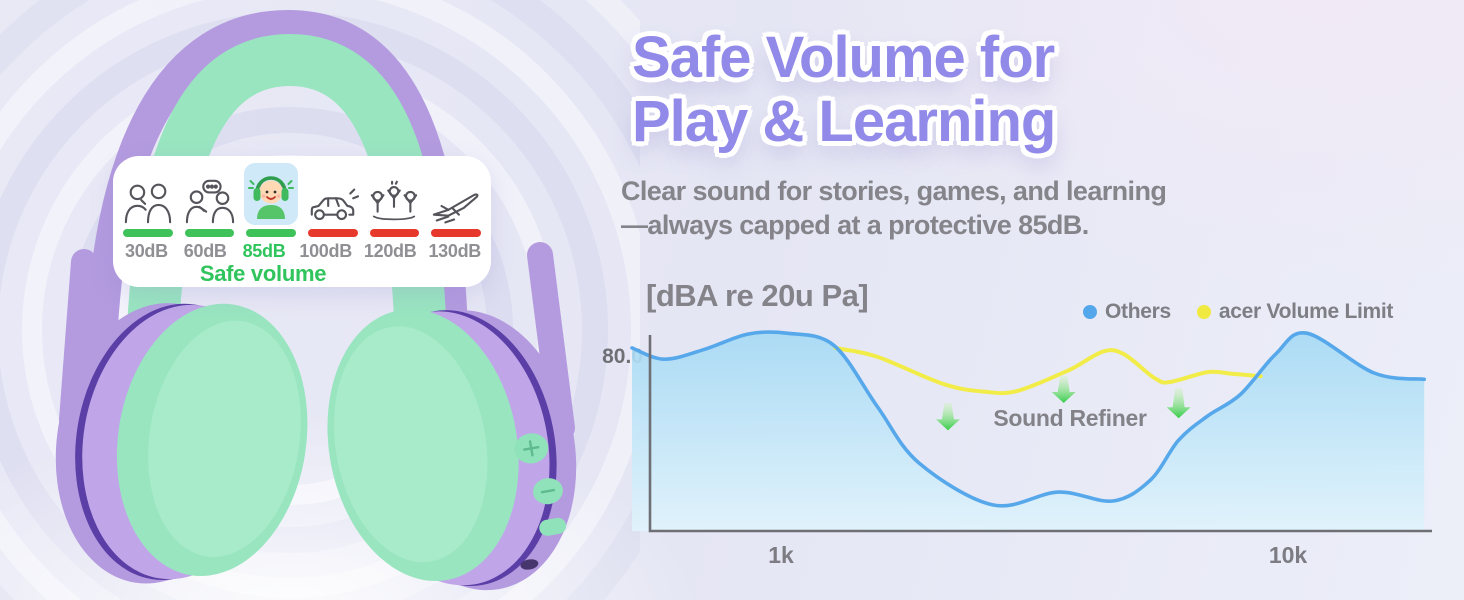 The width and height of the screenshot is (1464, 600). I want to click on db-label: 100dB, so click(325, 251).